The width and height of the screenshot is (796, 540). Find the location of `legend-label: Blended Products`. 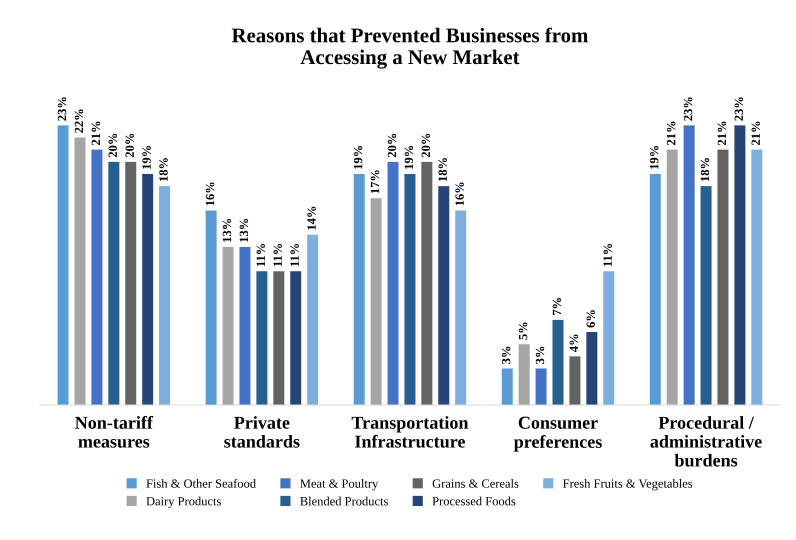

legend-label: Blended Products is located at coordinates (344, 501).